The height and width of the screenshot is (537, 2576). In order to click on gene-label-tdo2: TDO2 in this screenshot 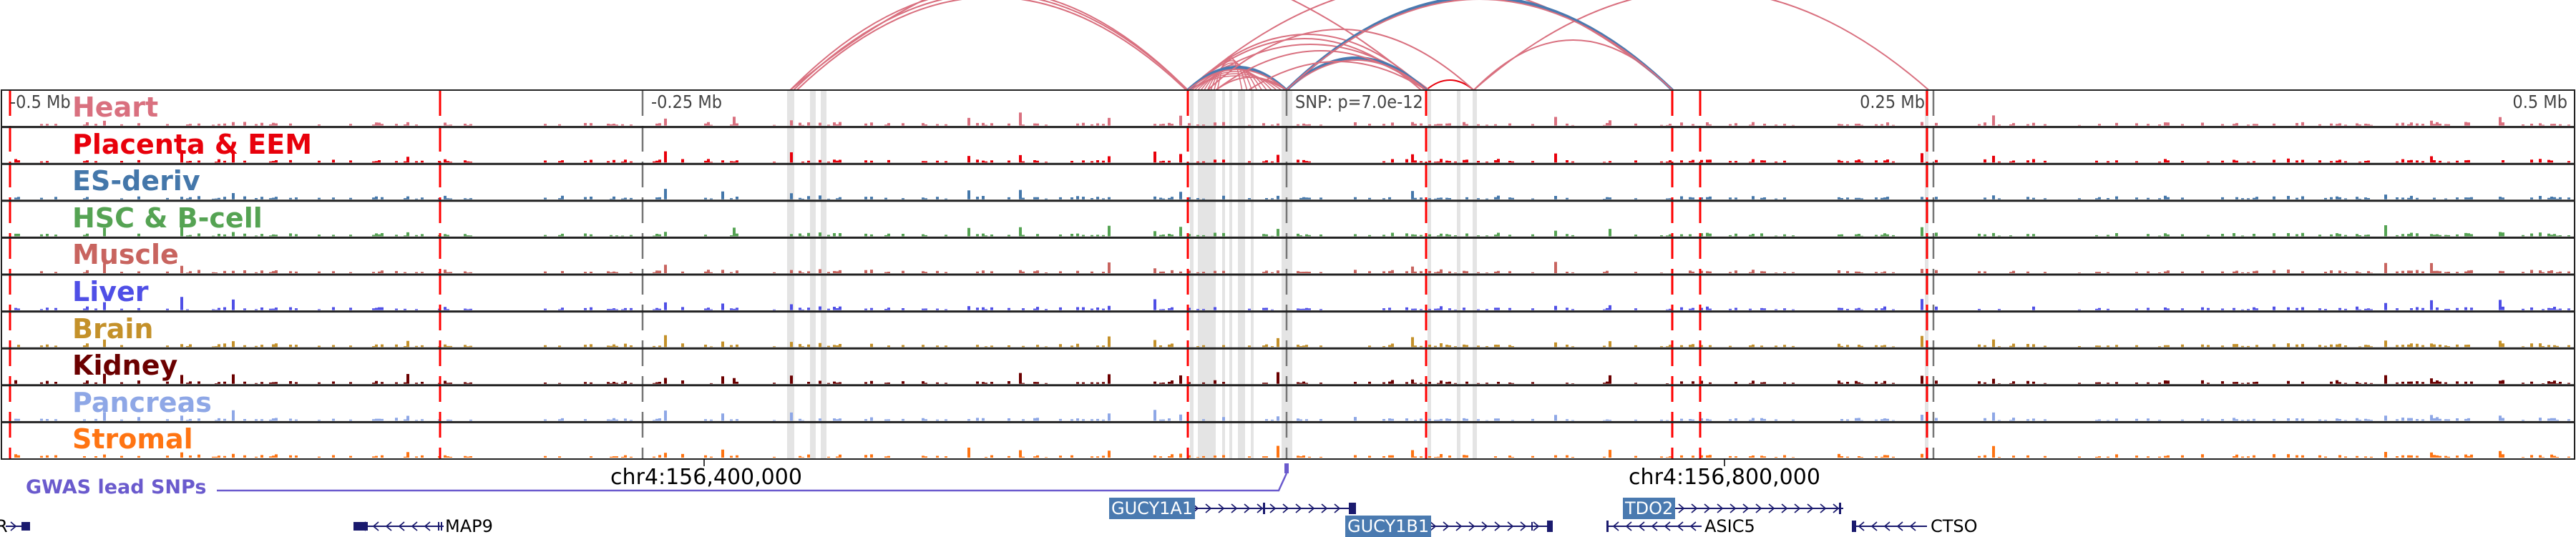, I will do `click(1649, 508)`.